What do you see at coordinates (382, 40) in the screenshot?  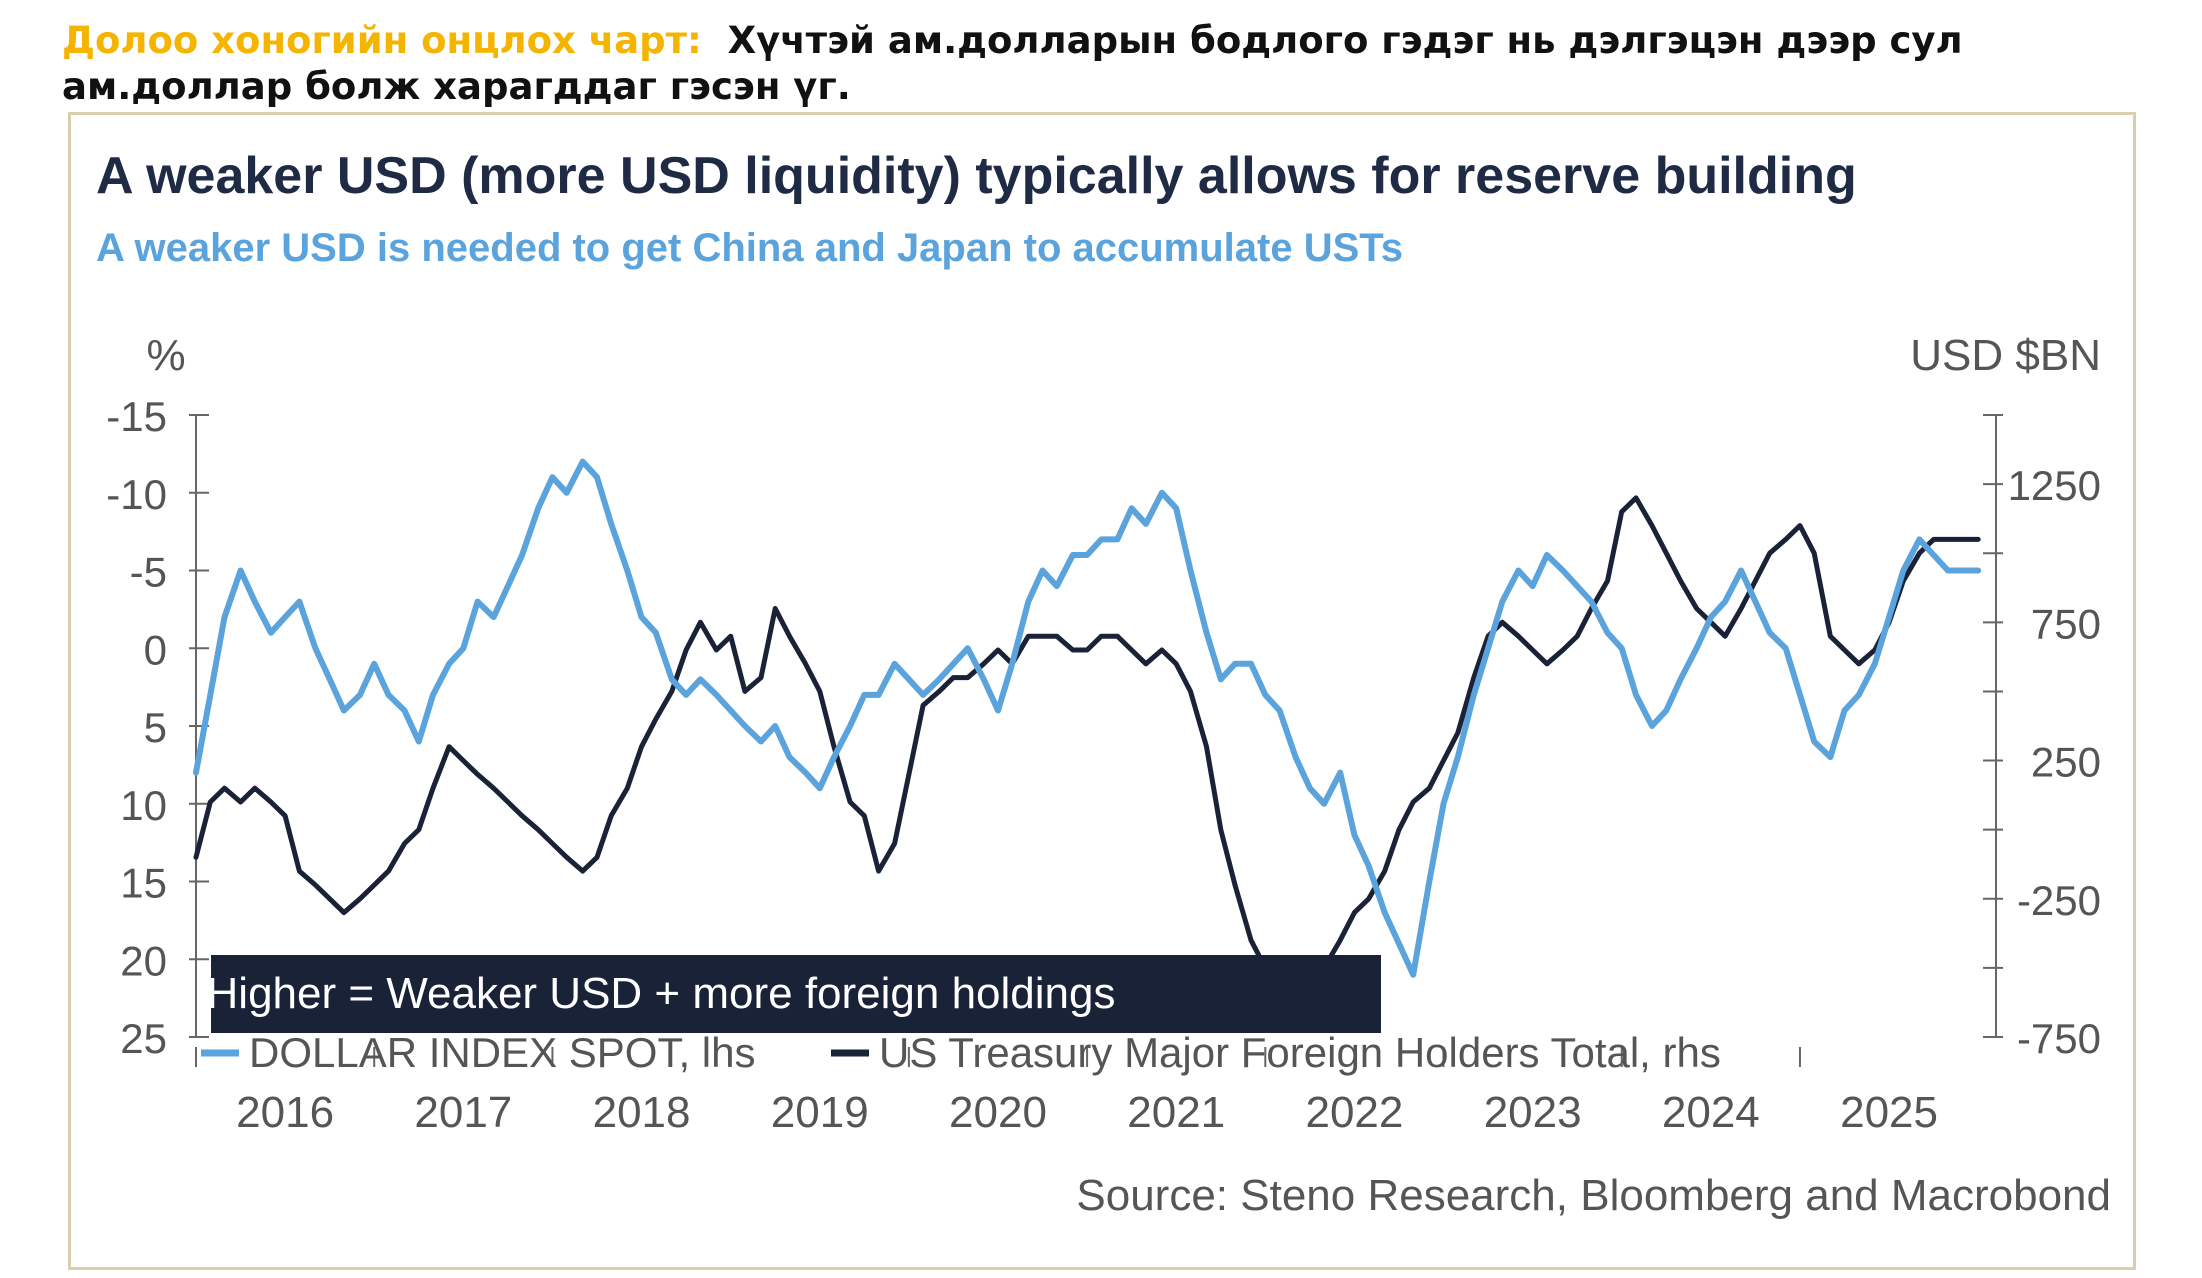 I see `heading-tag: Долоо хоногийн онцлох чарт:` at bounding box center [382, 40].